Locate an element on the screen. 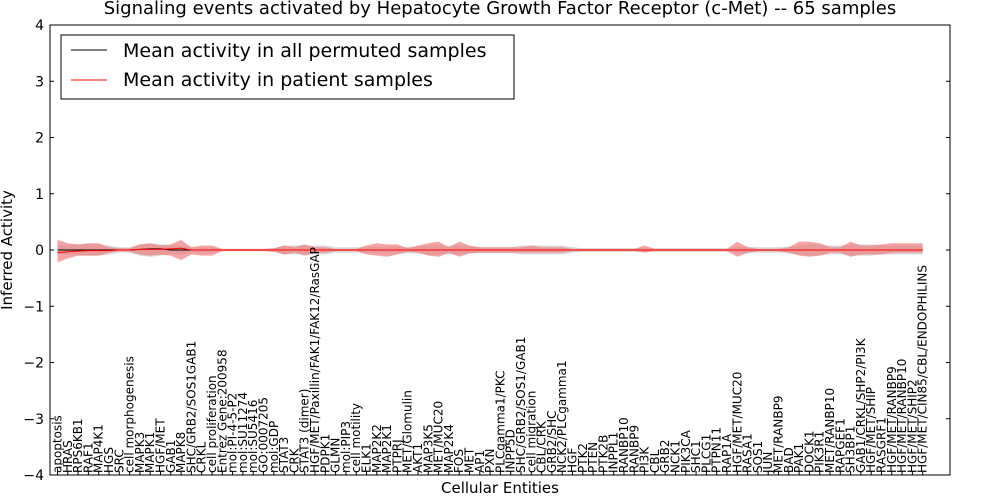  y-tick-label: −4 is located at coordinates (33, 476).